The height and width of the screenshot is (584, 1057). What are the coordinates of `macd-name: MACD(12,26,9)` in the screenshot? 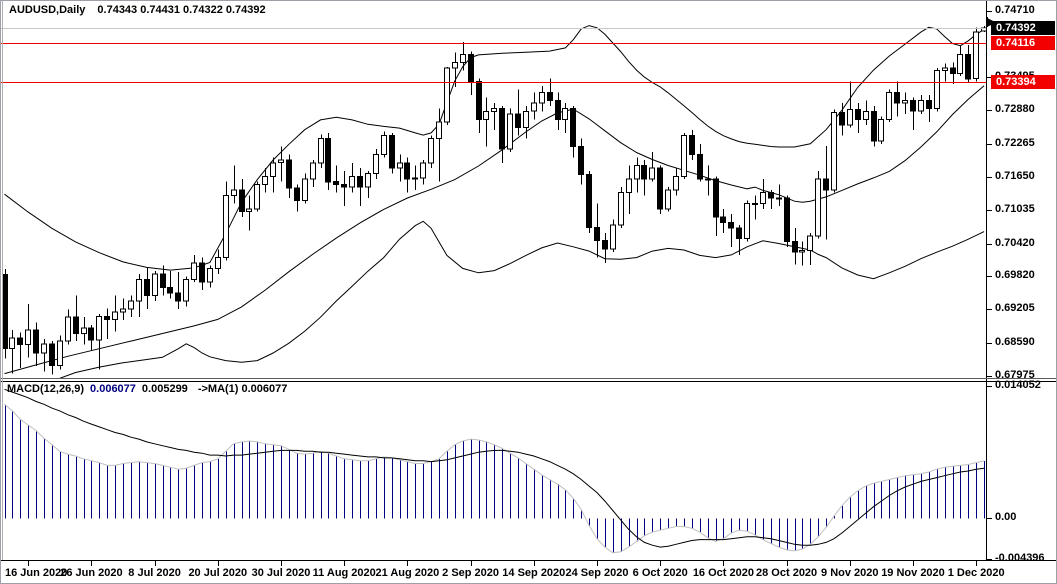 It's located at (46, 389).